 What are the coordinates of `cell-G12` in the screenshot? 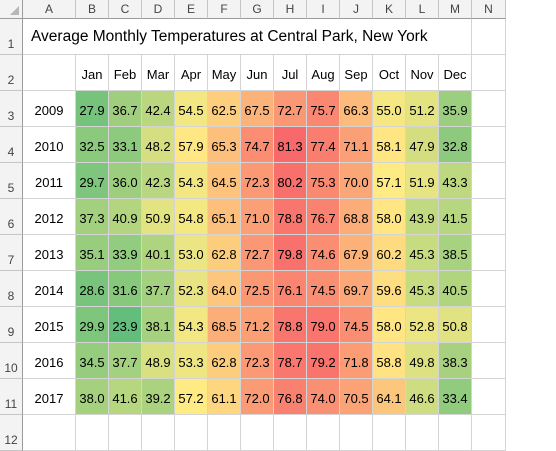 It's located at (257, 433).